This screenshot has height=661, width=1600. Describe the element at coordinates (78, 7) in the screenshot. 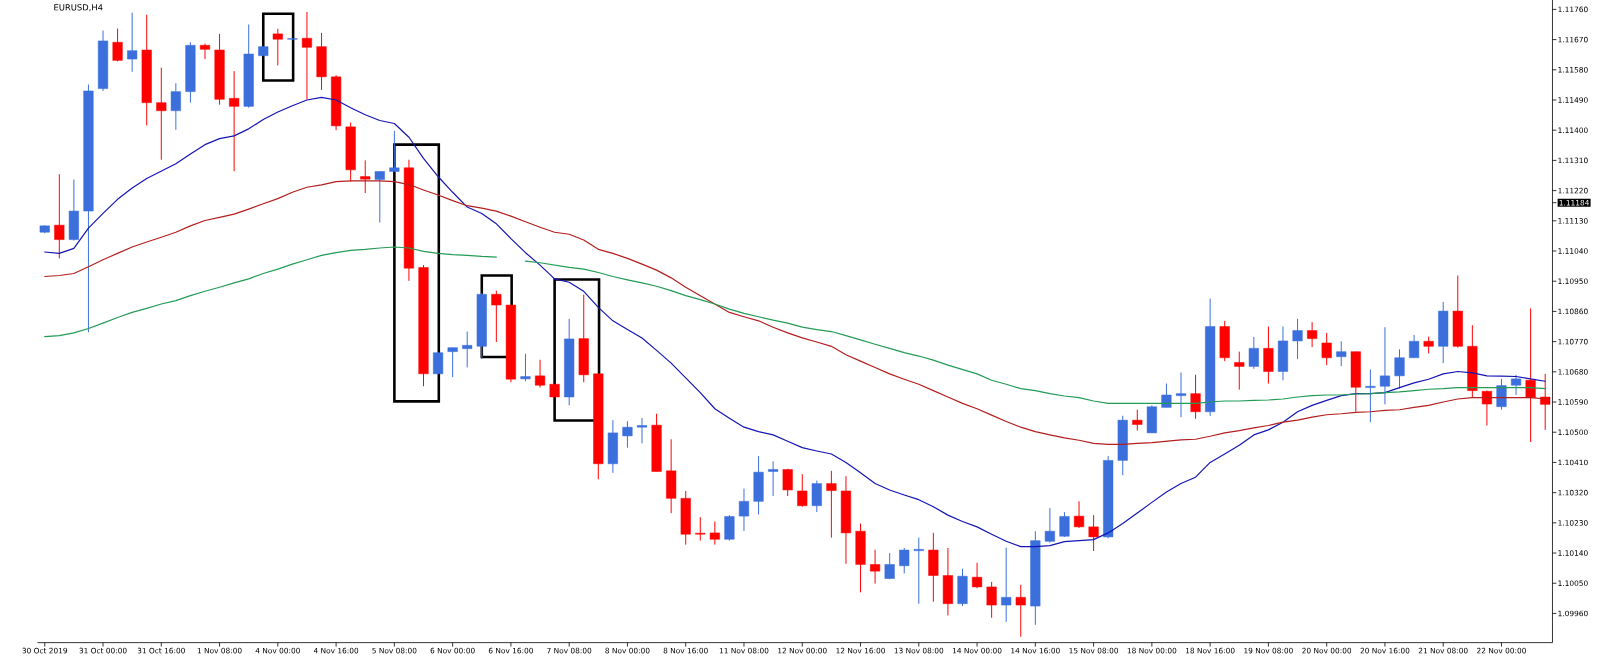

I see `chart-title: EURUSD,H4` at that location.